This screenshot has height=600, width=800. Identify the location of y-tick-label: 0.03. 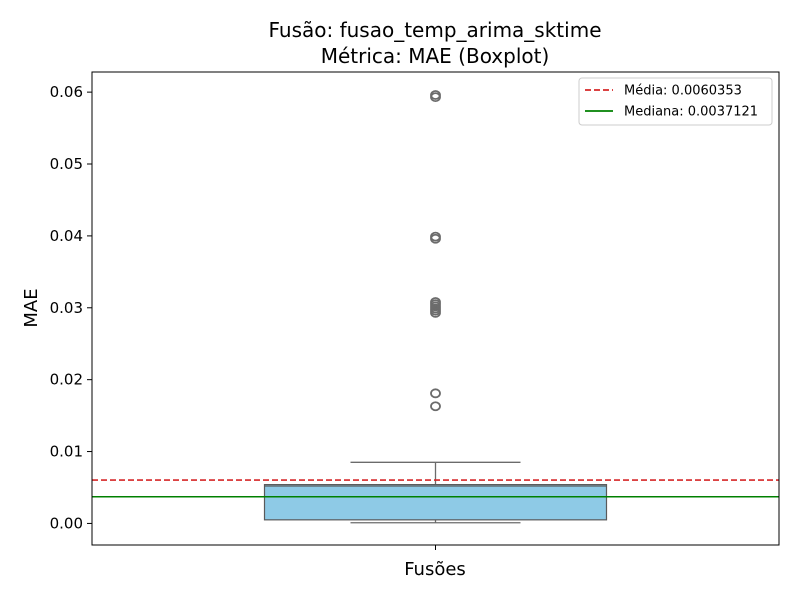
(66, 308).